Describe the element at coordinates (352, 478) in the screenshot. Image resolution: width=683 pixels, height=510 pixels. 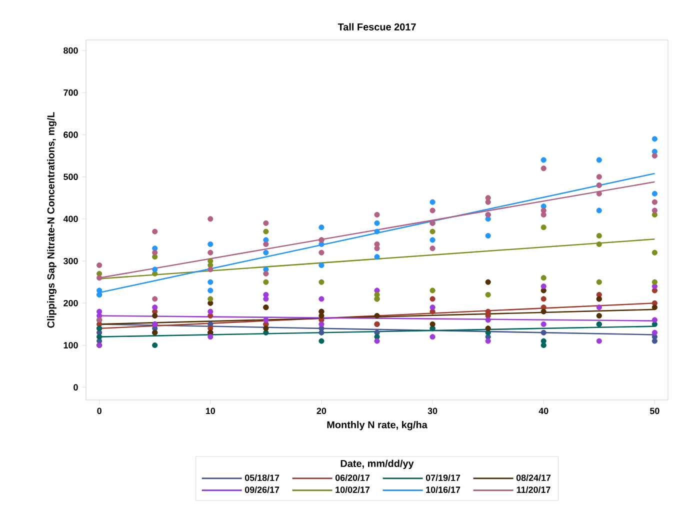
I see `legend-label: 06/20/17` at that location.